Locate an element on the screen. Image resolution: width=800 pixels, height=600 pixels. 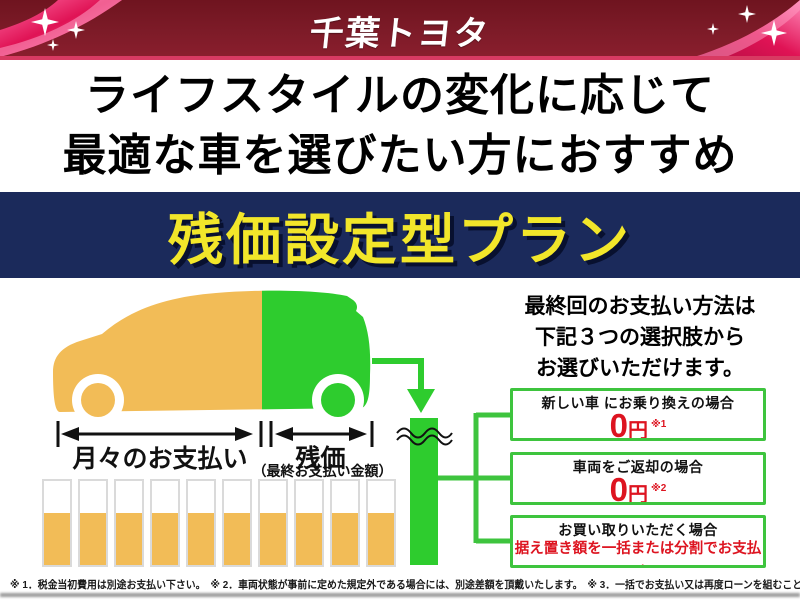
option-box-return: 車両をご返却の場合 0円 ※2 is located at coordinates (638, 478).